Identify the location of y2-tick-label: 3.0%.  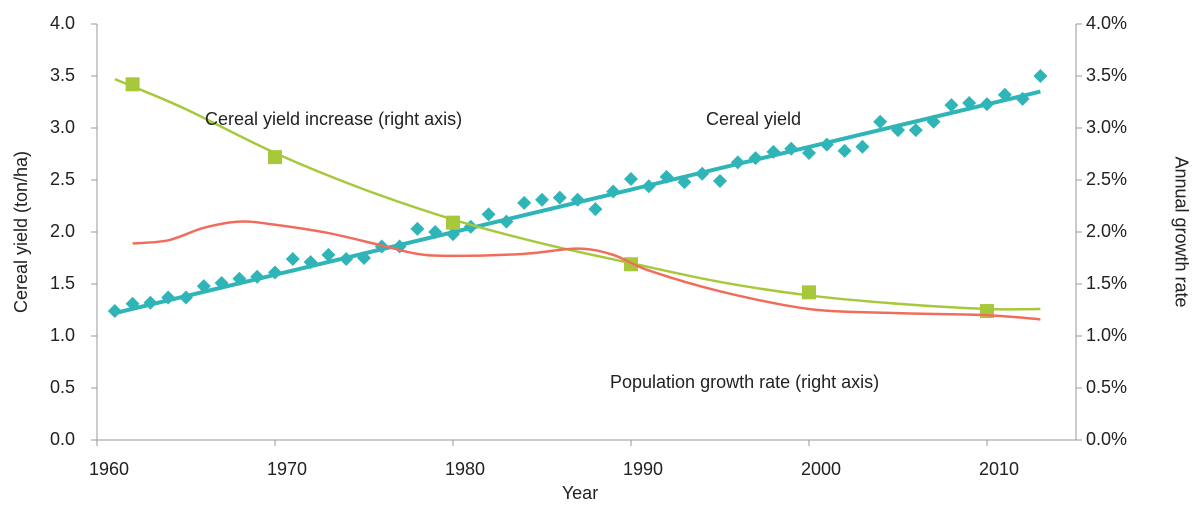
(1106, 127).